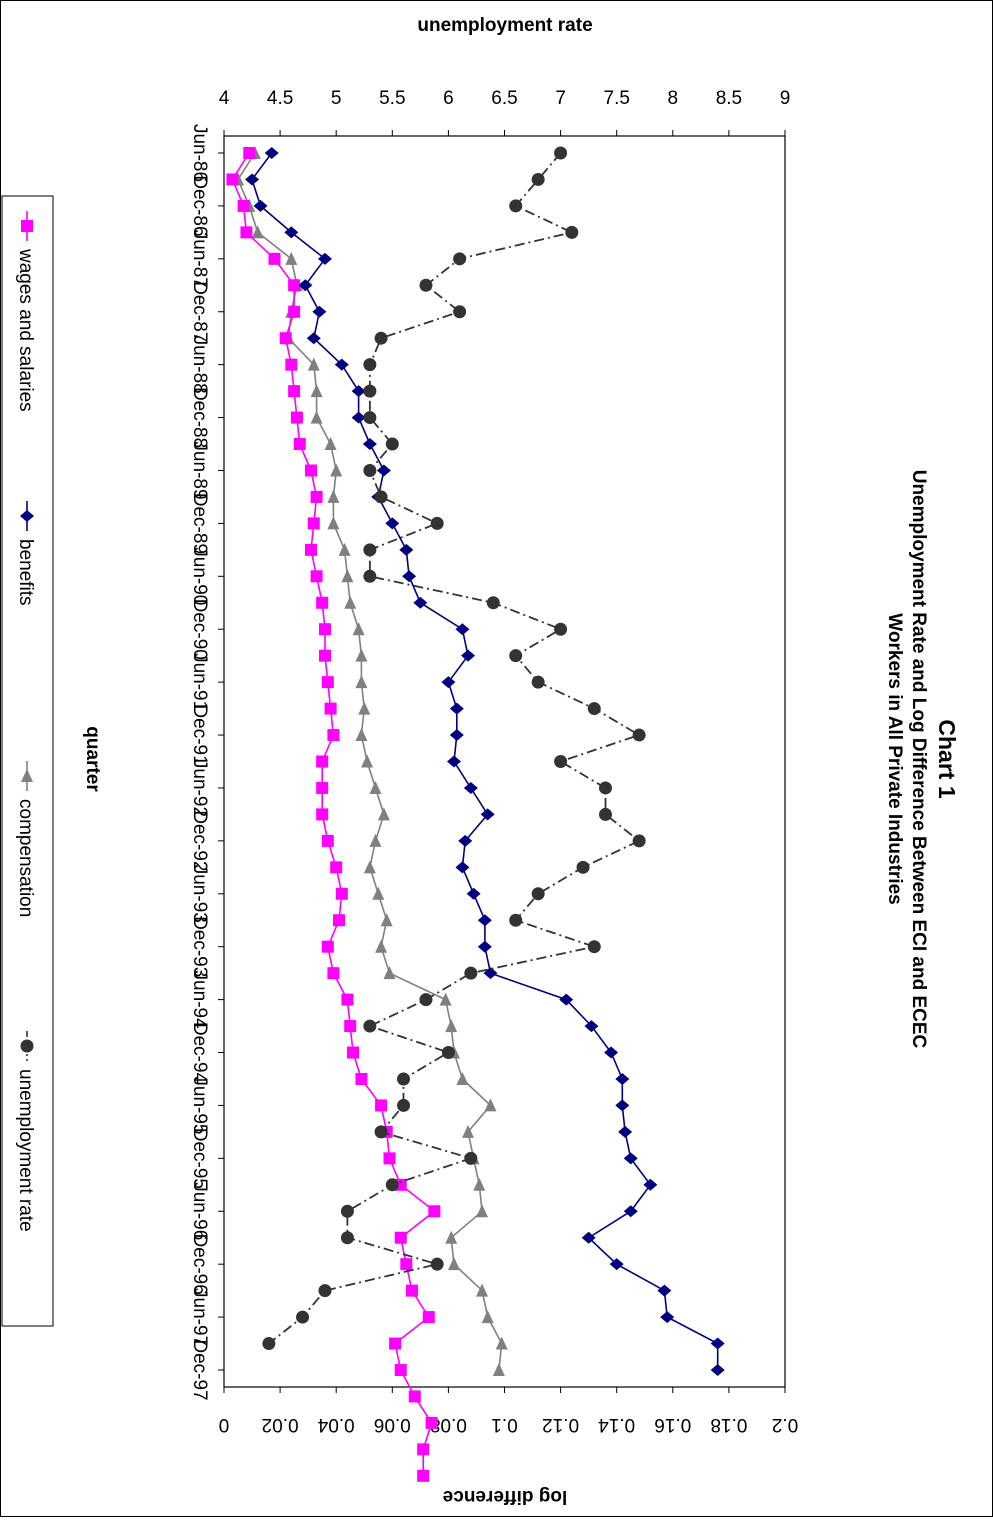 This screenshot has width=993, height=1521. Describe the element at coordinates (27, 775) in the screenshot. I see `legend-swatch-marker` at that location.